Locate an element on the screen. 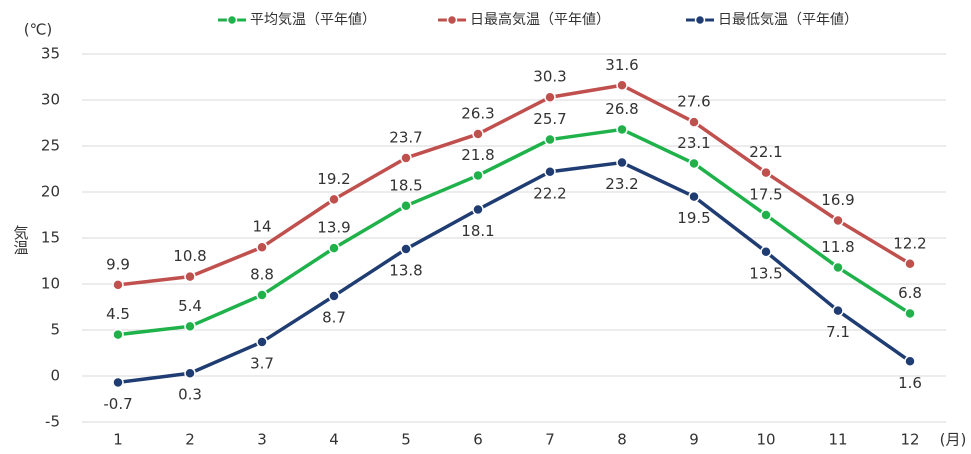 Image resolution: width=971 pixels, height=454 pixels. data-label: 25.7 is located at coordinates (549, 119).